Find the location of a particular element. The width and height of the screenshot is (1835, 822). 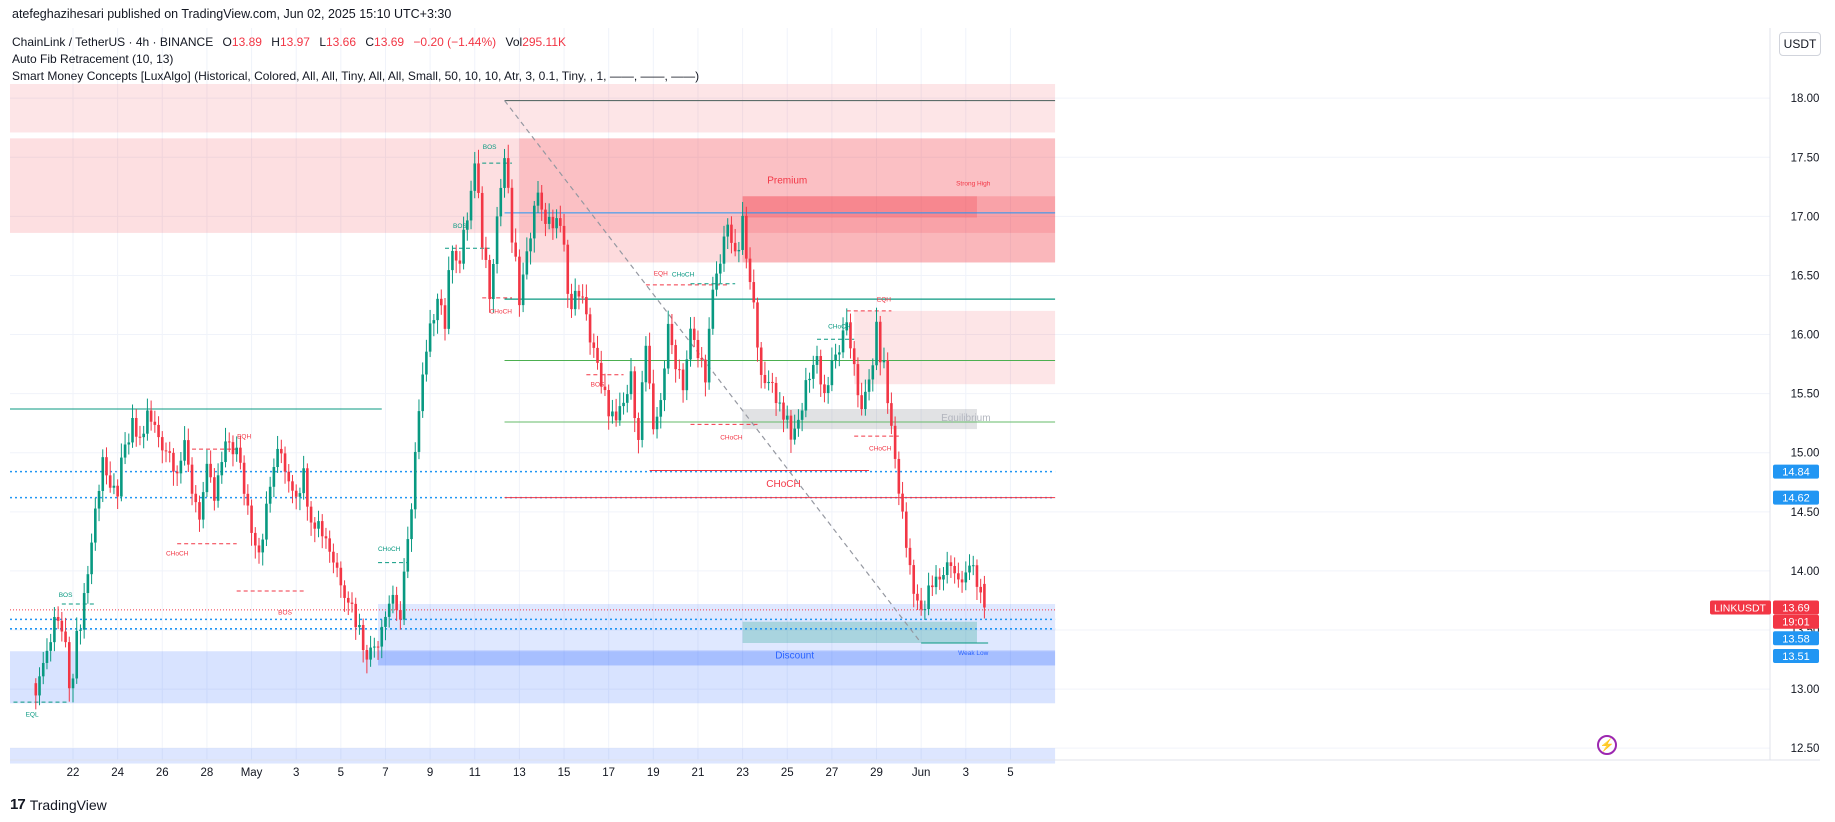

premium-zone is located at coordinates (787, 200).